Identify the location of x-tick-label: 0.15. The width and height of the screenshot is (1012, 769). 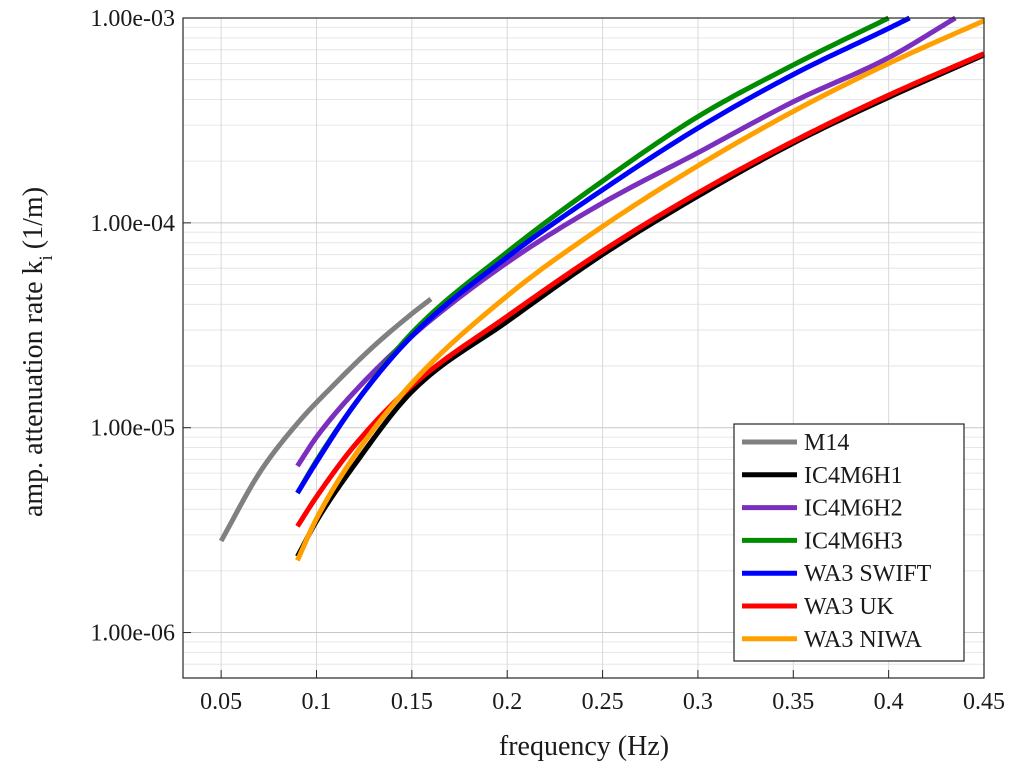
(412, 702).